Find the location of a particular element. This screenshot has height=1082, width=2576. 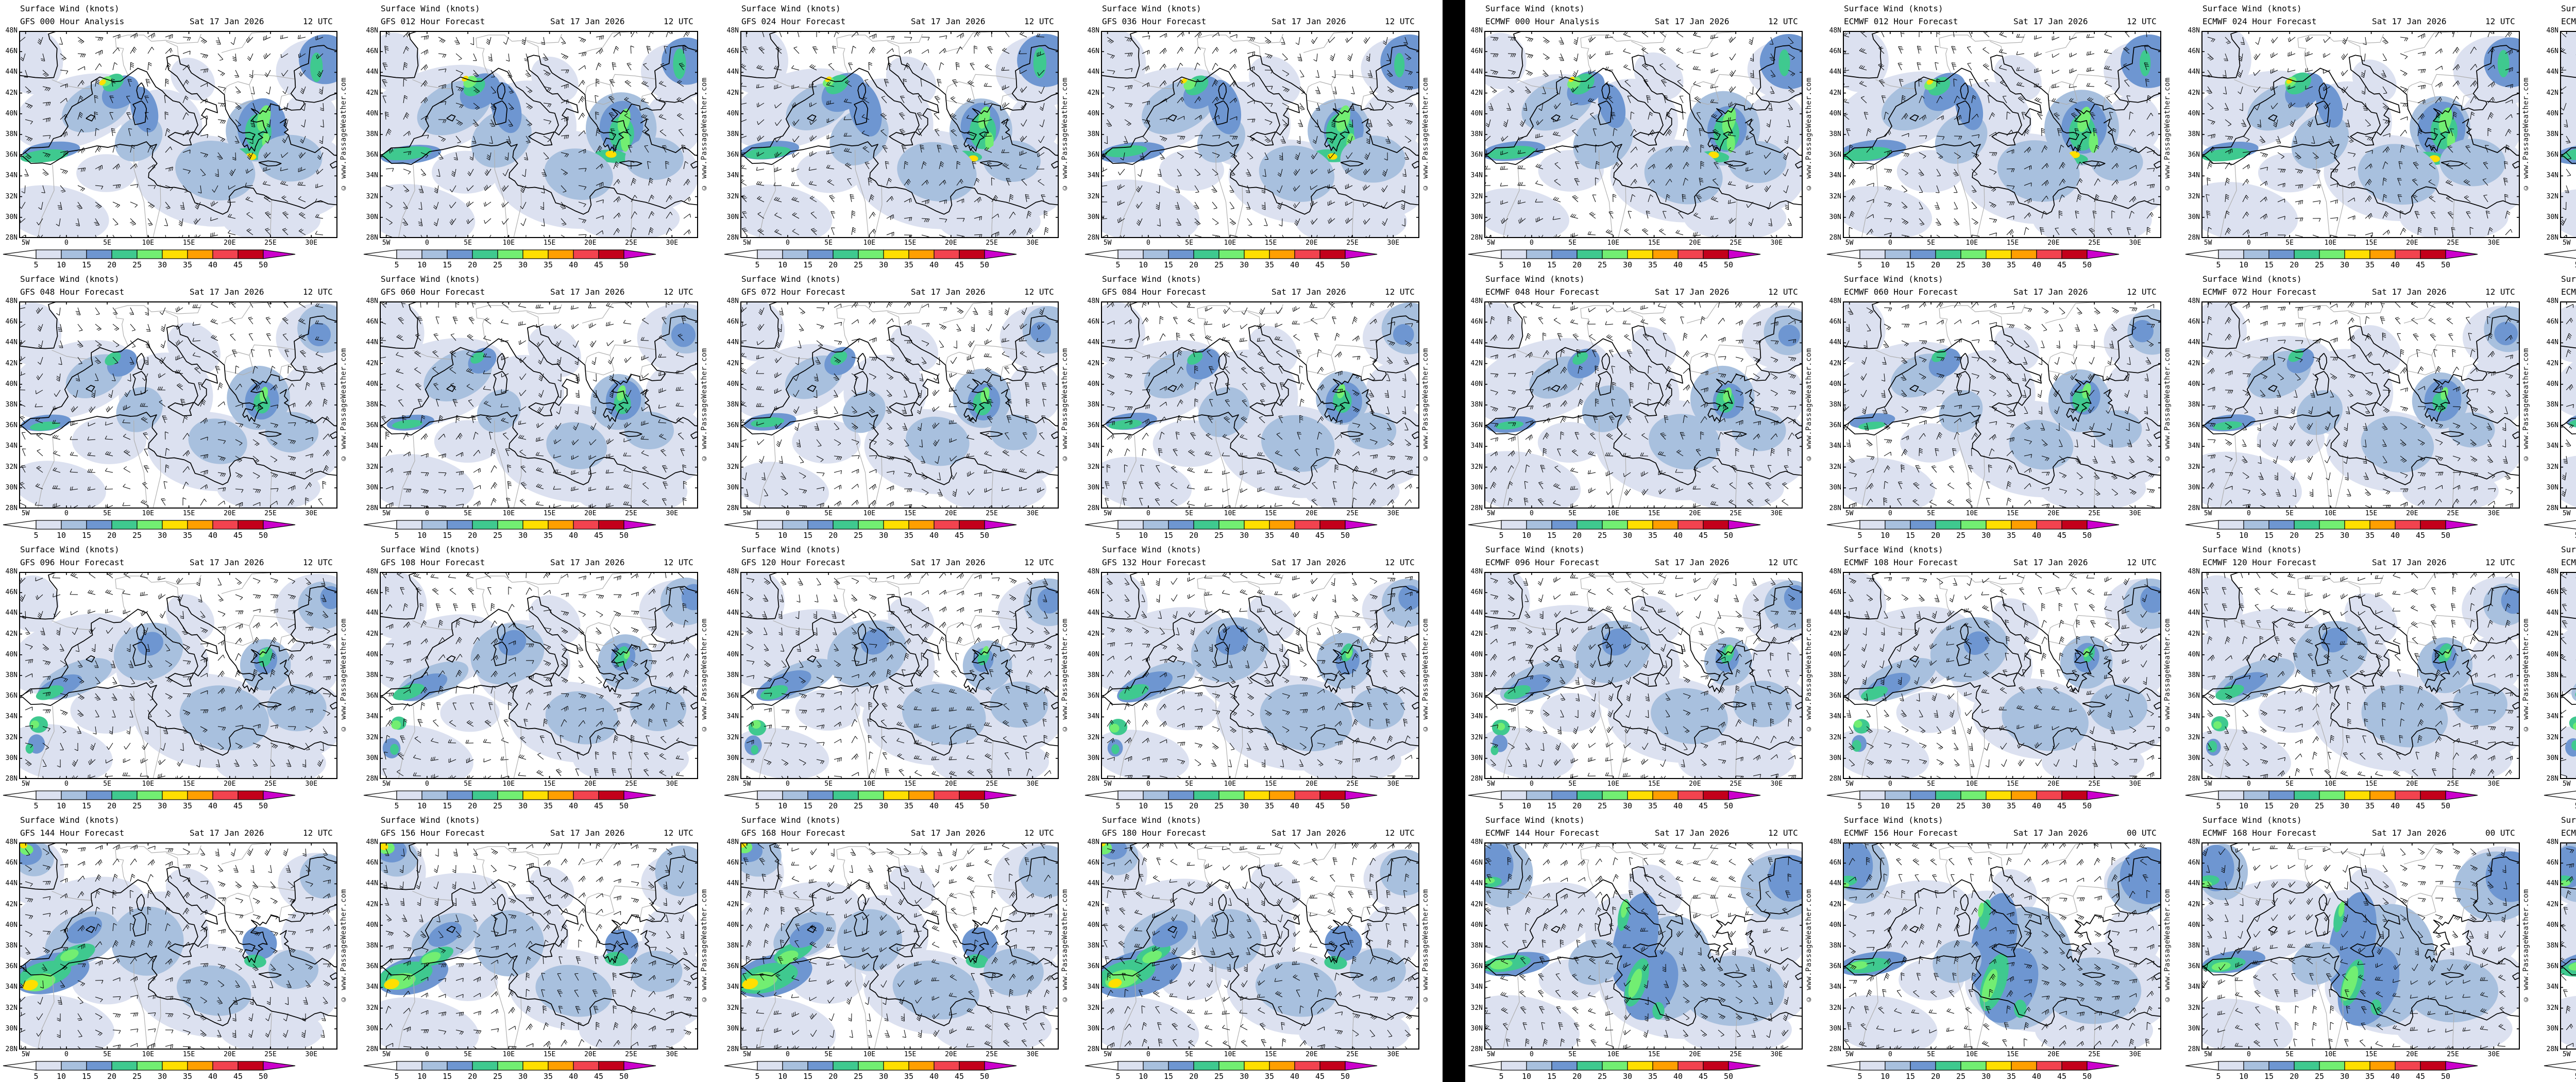

lat-label: 46N is located at coordinates (1476, 863).